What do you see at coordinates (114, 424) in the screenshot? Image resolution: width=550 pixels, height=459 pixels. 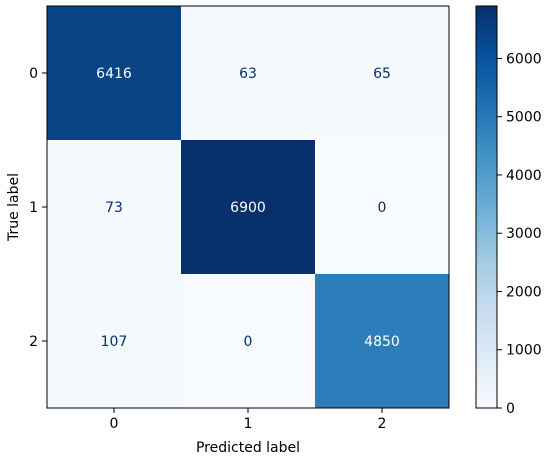 I see `x-tick-label: 0` at bounding box center [114, 424].